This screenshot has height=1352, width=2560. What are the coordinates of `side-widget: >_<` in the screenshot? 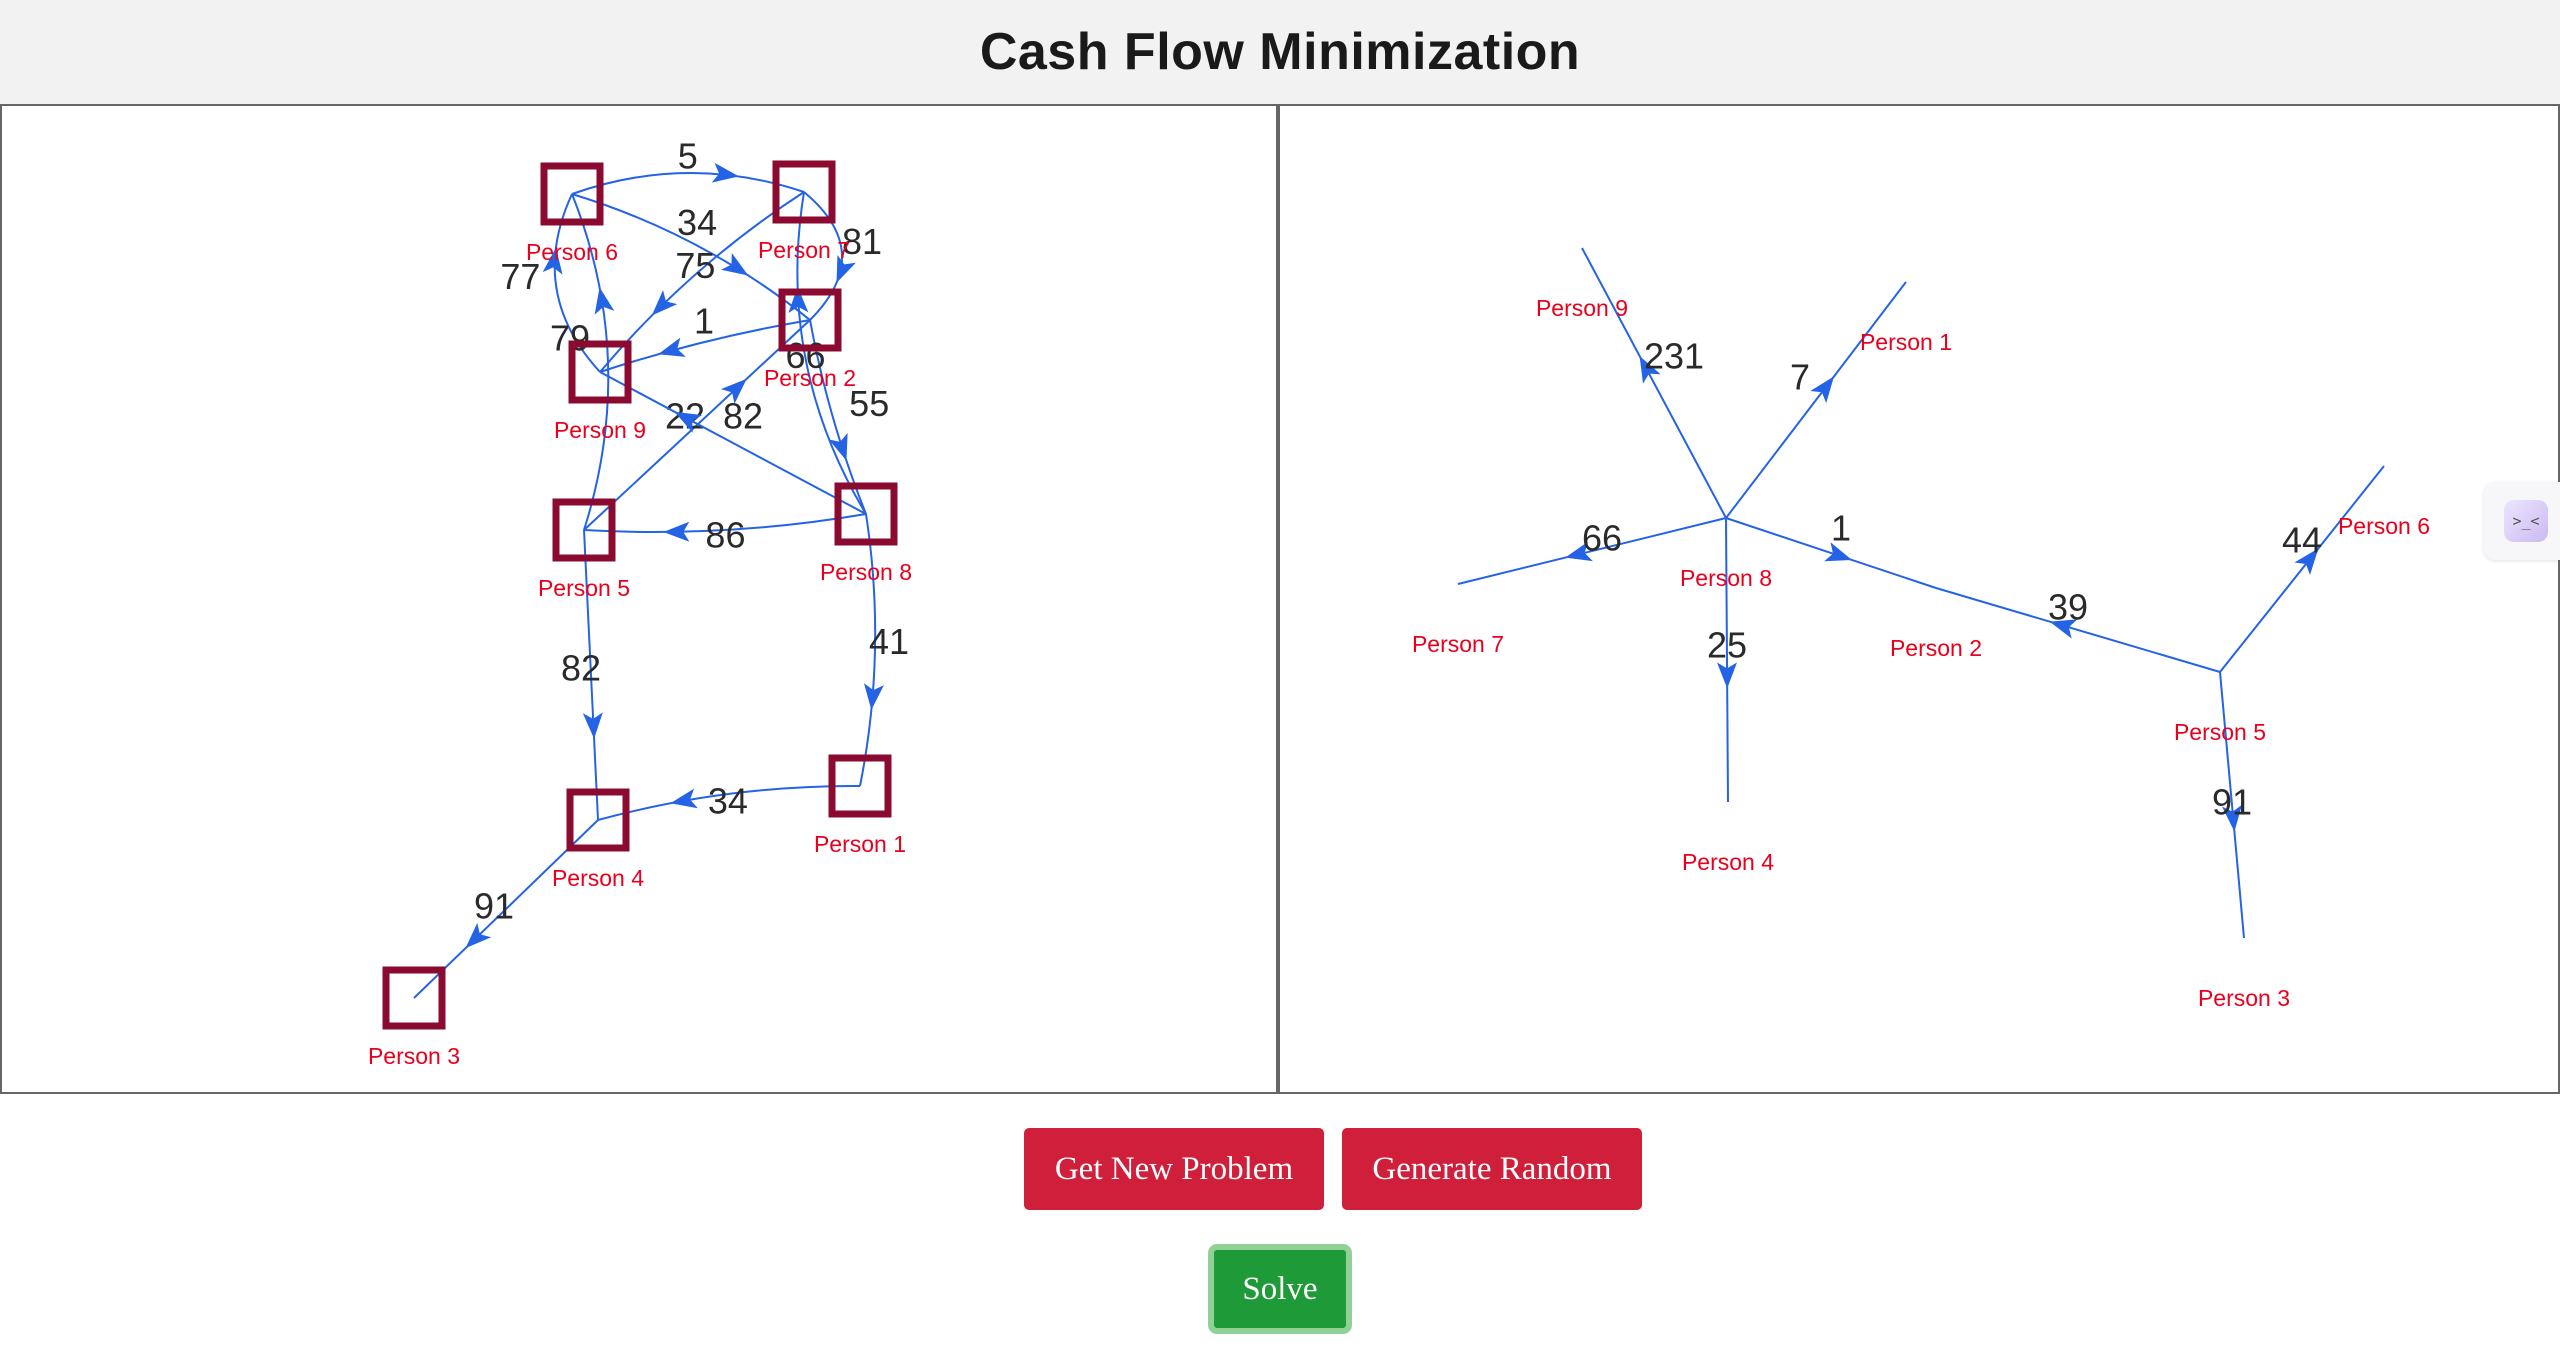 It's located at (2522, 521).